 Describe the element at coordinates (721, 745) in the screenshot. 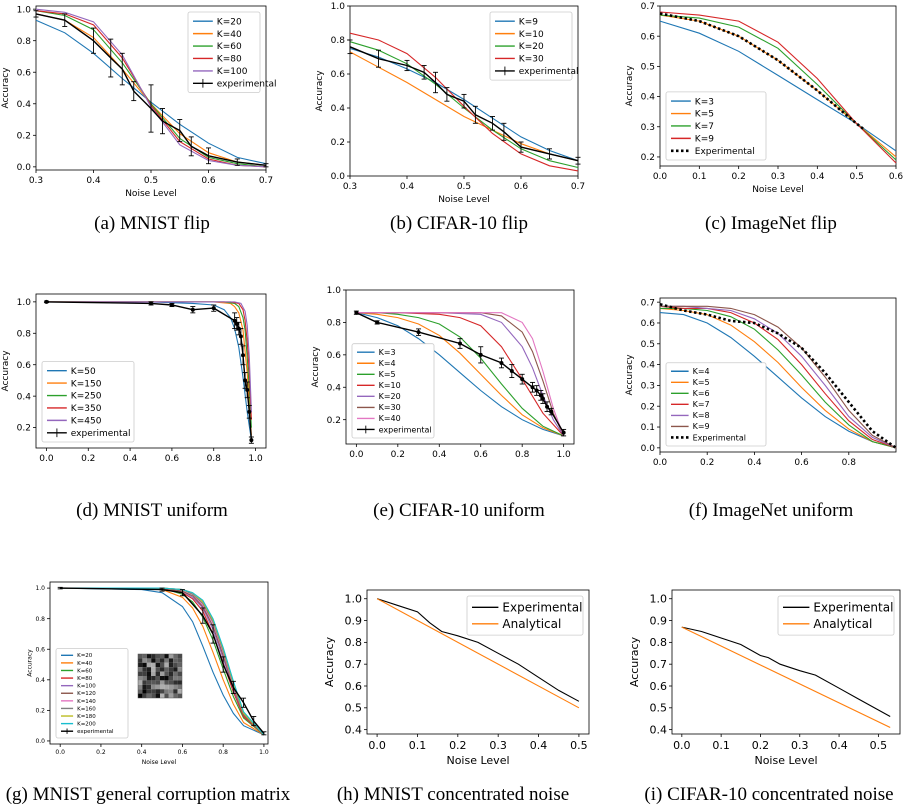

I see `x-tick-label: 0.1` at that location.